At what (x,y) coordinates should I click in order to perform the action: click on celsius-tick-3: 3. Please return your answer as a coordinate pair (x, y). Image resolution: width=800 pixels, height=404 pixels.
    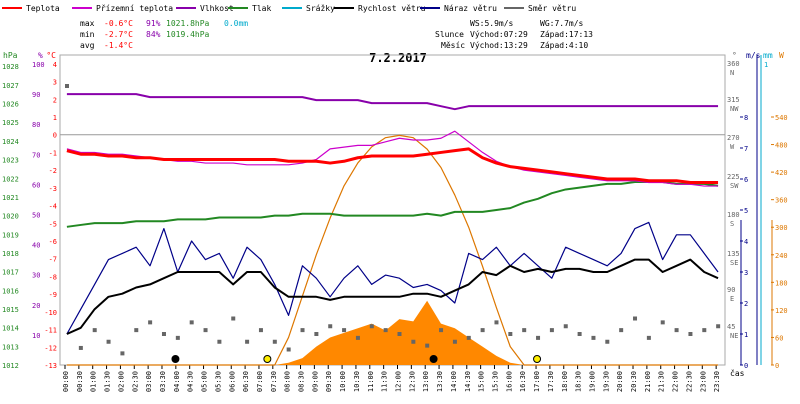
    Looking at the image, I should click on (55, 83).